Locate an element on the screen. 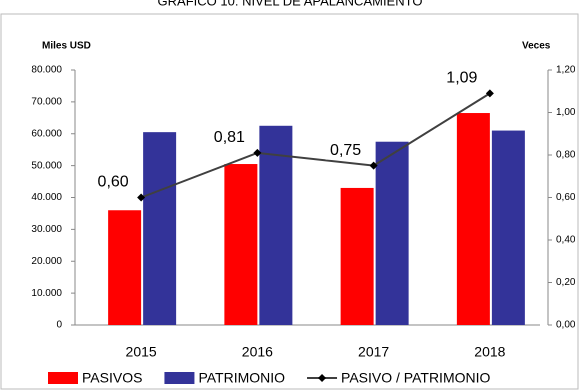 This screenshot has height=390, width=579. y-tick-label: 40.000 is located at coordinates (46, 197).